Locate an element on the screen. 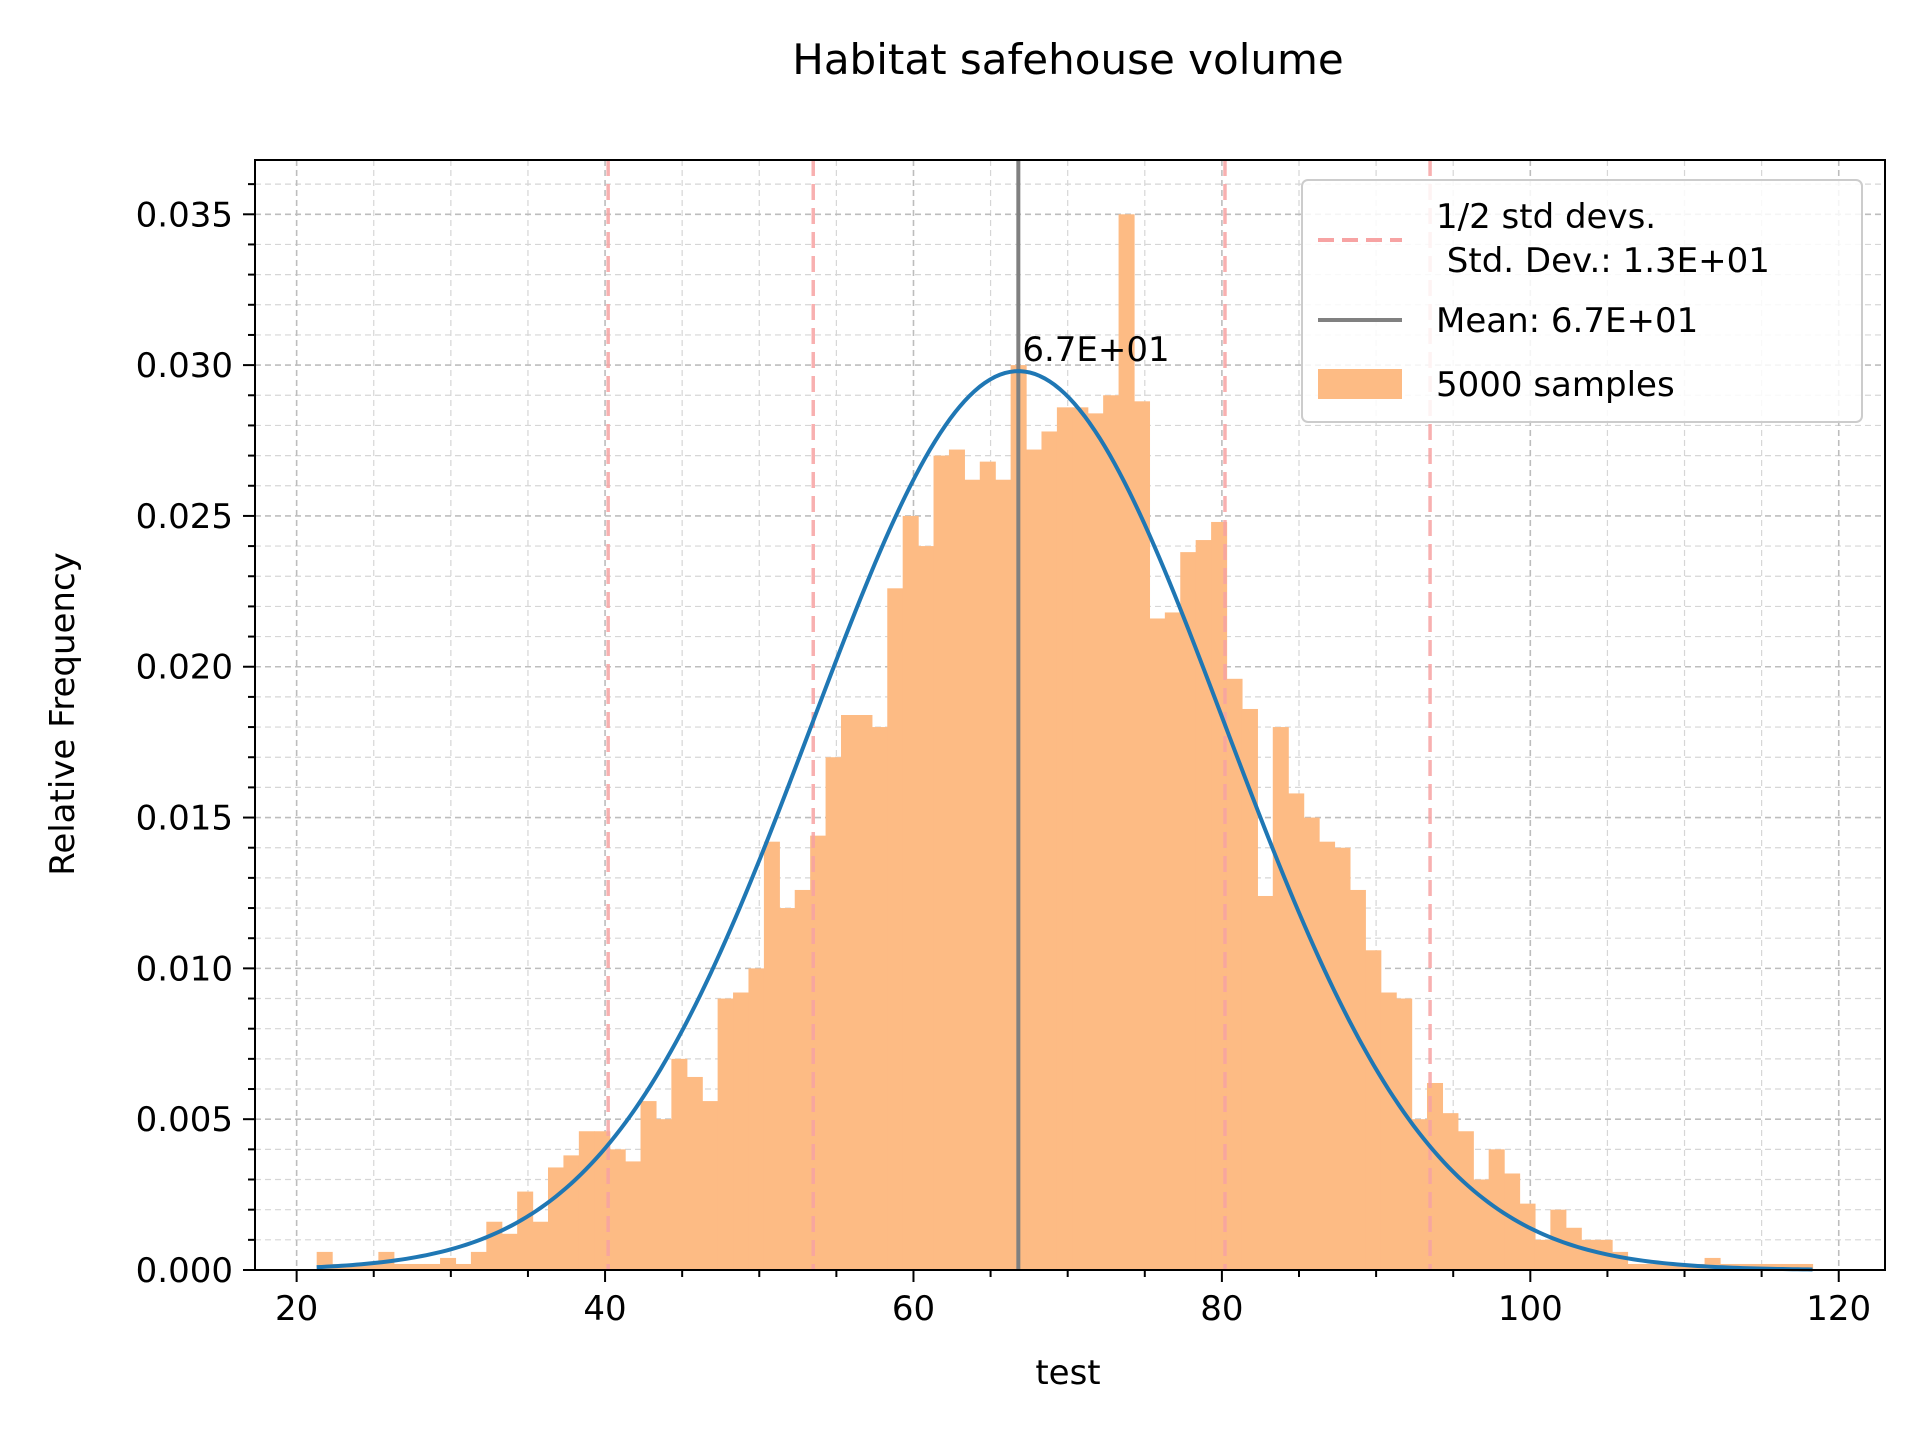 Image resolution: width=1920 pixels, height=1444 pixels. y-tick-label: 0.005 is located at coordinates (184, 1120).